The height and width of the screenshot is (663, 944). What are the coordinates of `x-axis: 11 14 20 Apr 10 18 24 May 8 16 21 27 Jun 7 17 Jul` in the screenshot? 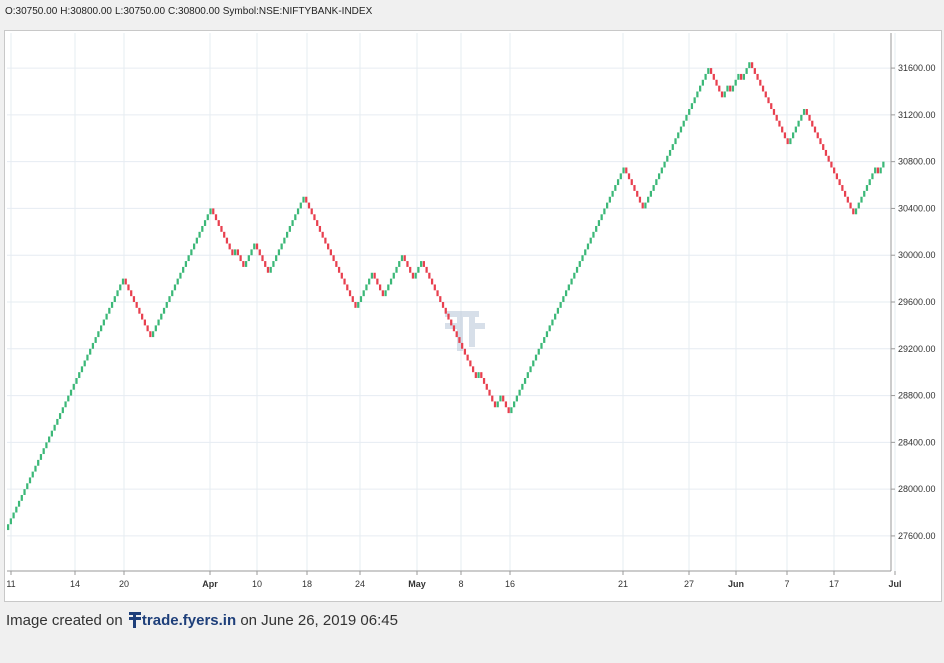 It's located at (454, 579).